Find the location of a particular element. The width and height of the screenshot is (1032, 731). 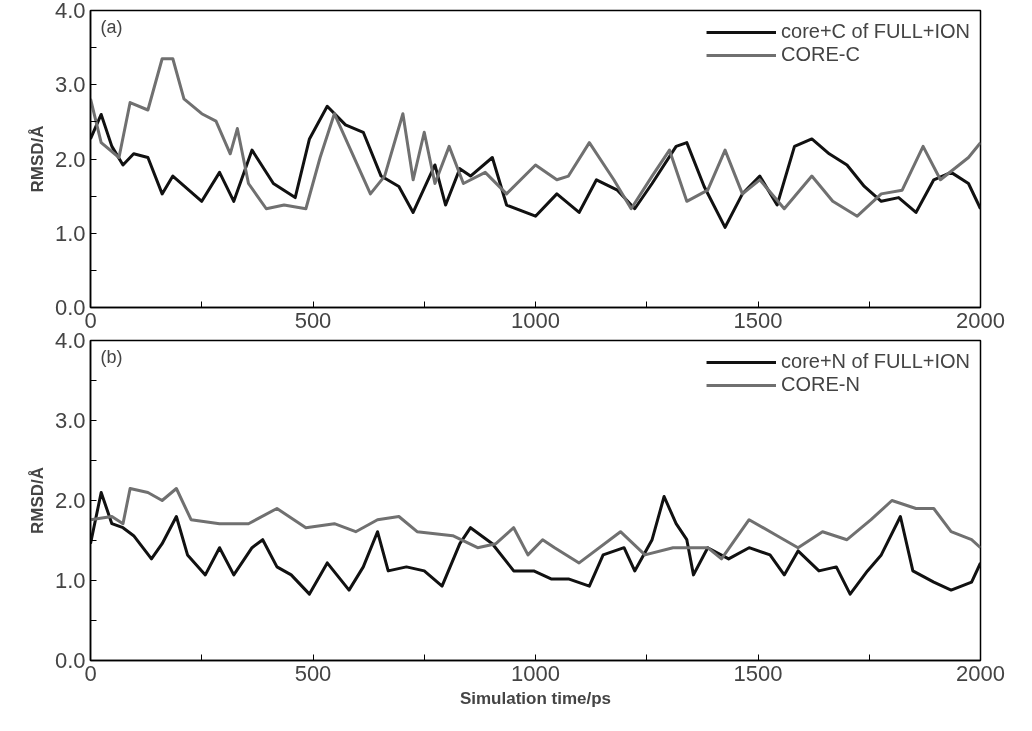

legend-label: CORE-C is located at coordinates (820, 54).